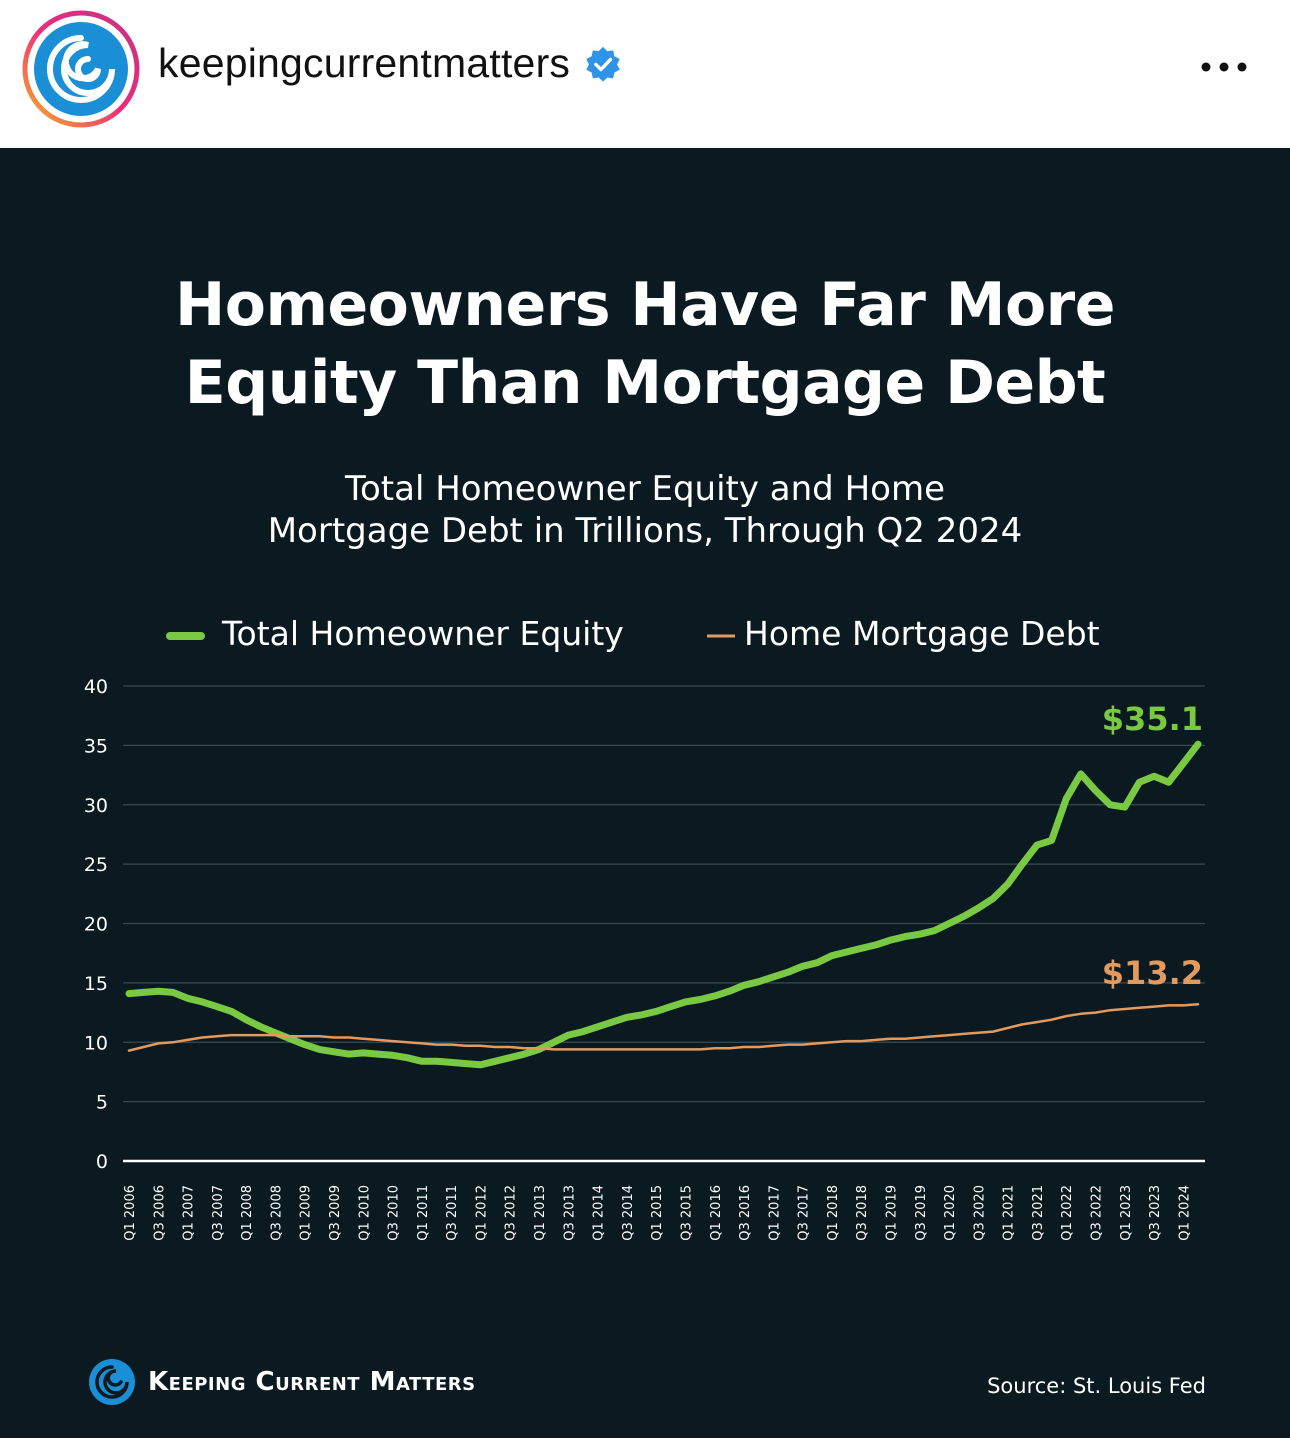 This screenshot has width=1290, height=1438. I want to click on brand-name: Keeping Current Matters, so click(312, 1382).